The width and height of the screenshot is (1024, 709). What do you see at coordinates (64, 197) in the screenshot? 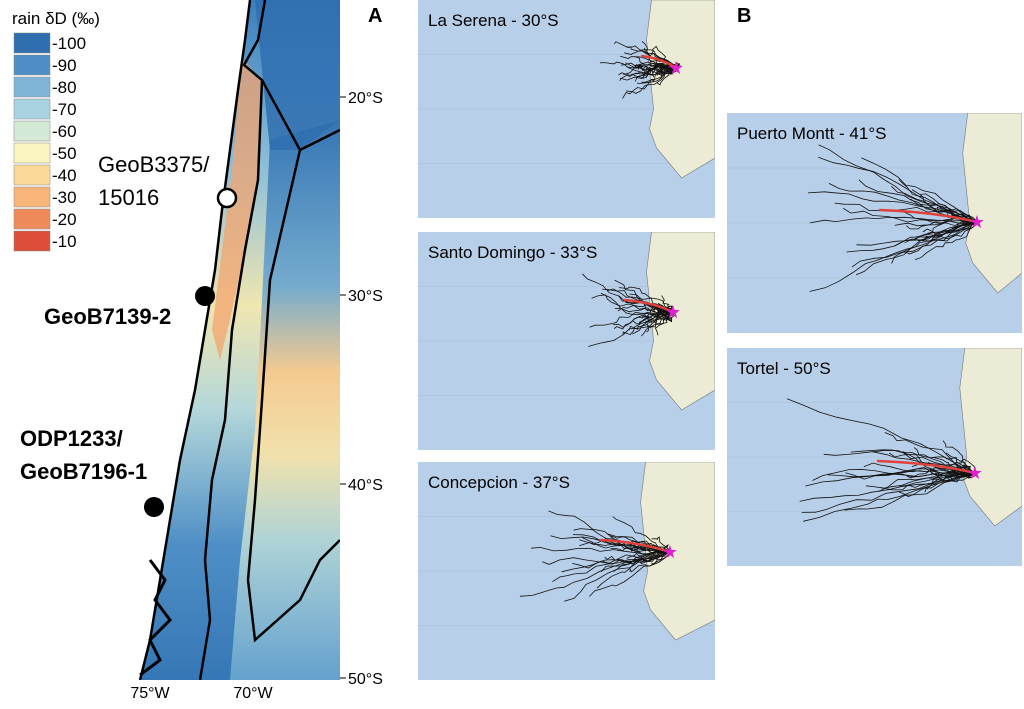
I see `legend-label: -30` at bounding box center [64, 197].